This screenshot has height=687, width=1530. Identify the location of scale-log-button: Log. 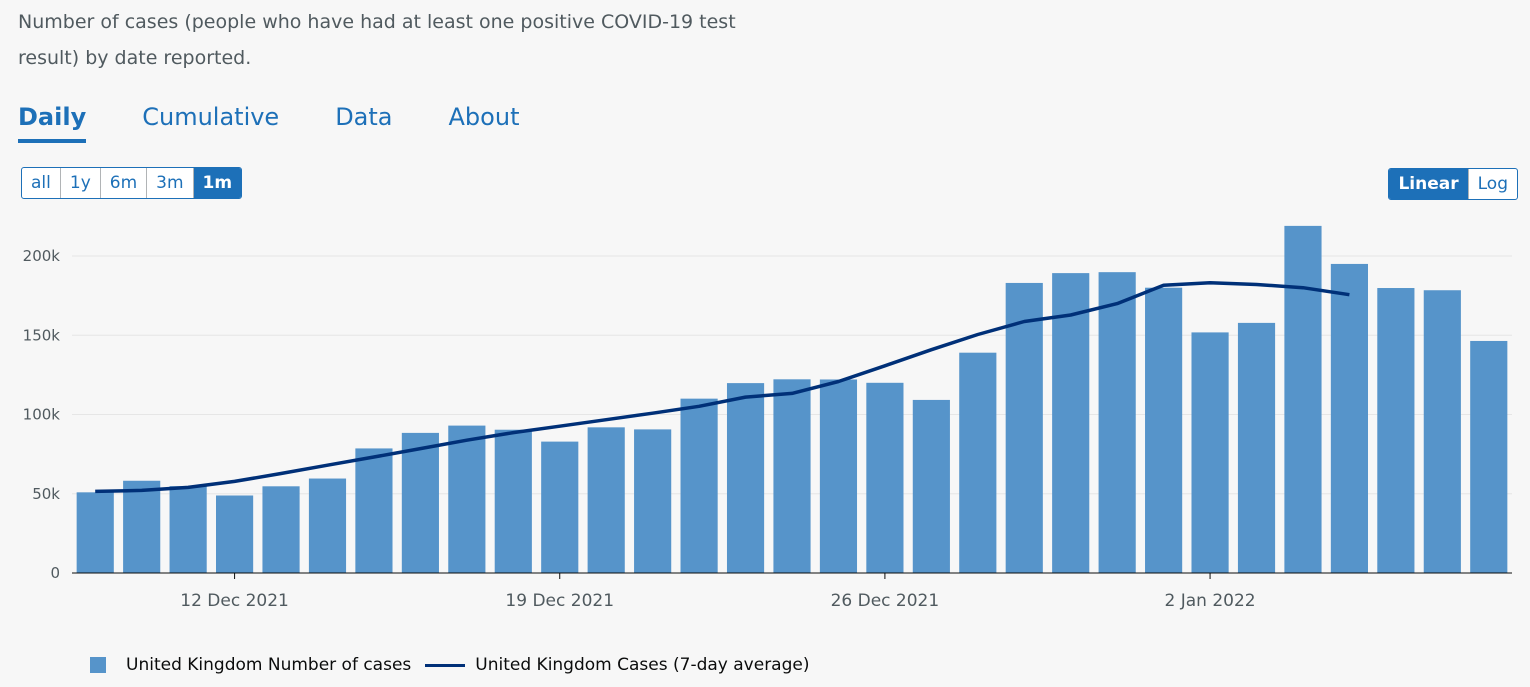
(1492, 184).